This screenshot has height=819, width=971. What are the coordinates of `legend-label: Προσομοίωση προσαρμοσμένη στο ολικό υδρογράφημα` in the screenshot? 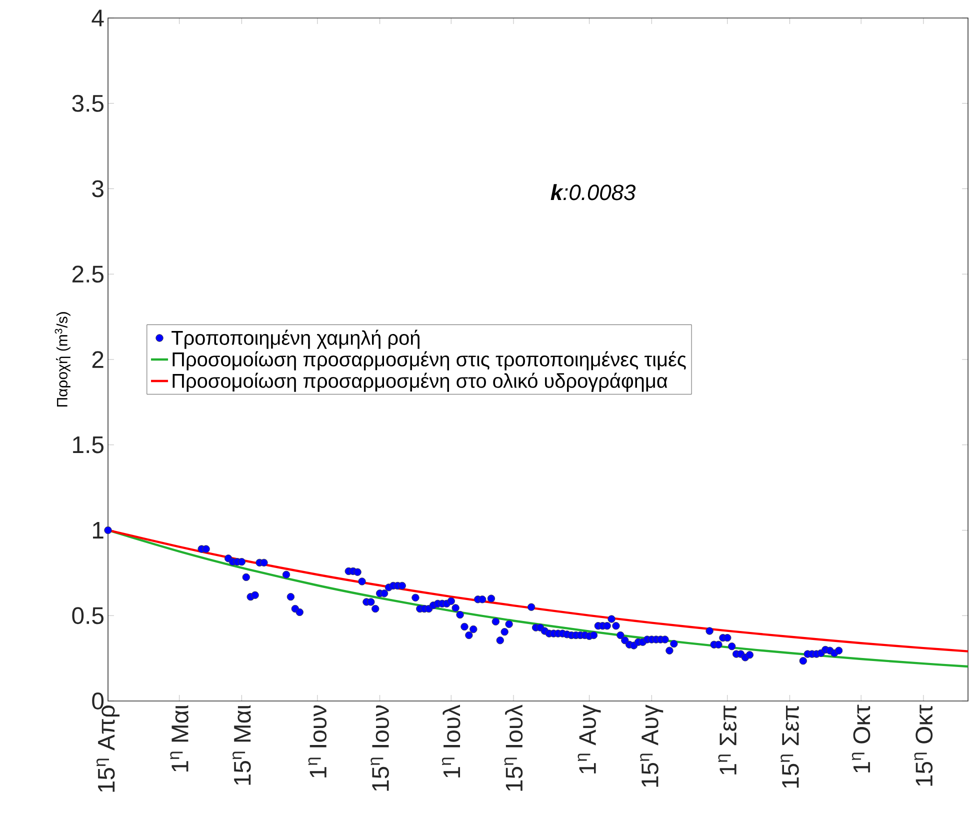 It's located at (420, 382).